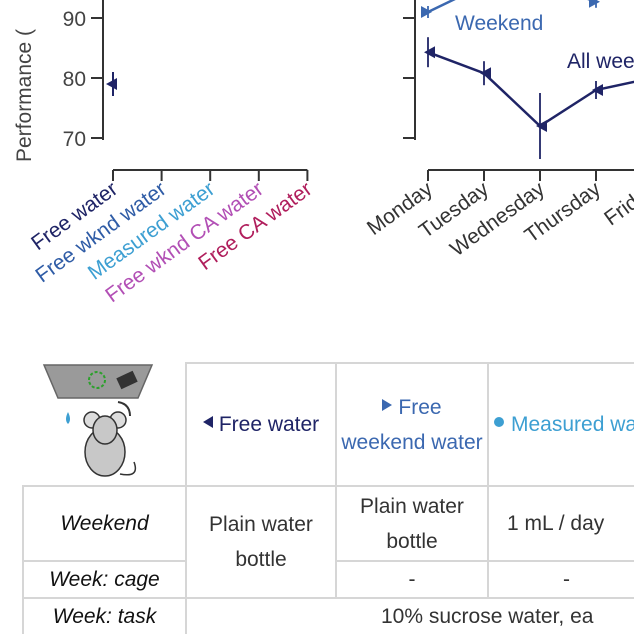  Describe the element at coordinates (560, 523) in the screenshot. I see `cell: 1 mL / day` at that location.